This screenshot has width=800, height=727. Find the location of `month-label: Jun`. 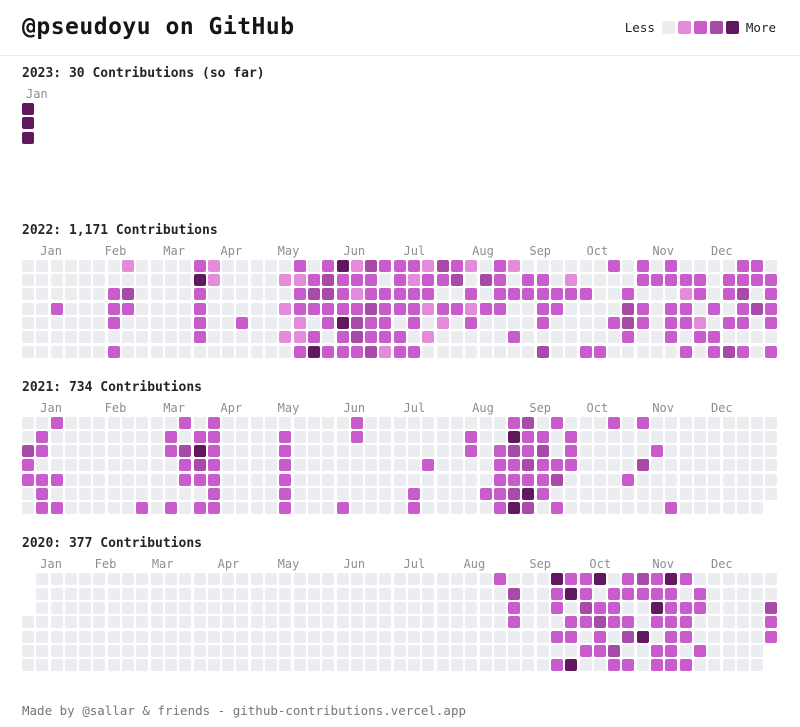

month-label: Jun is located at coordinates (354, 250).